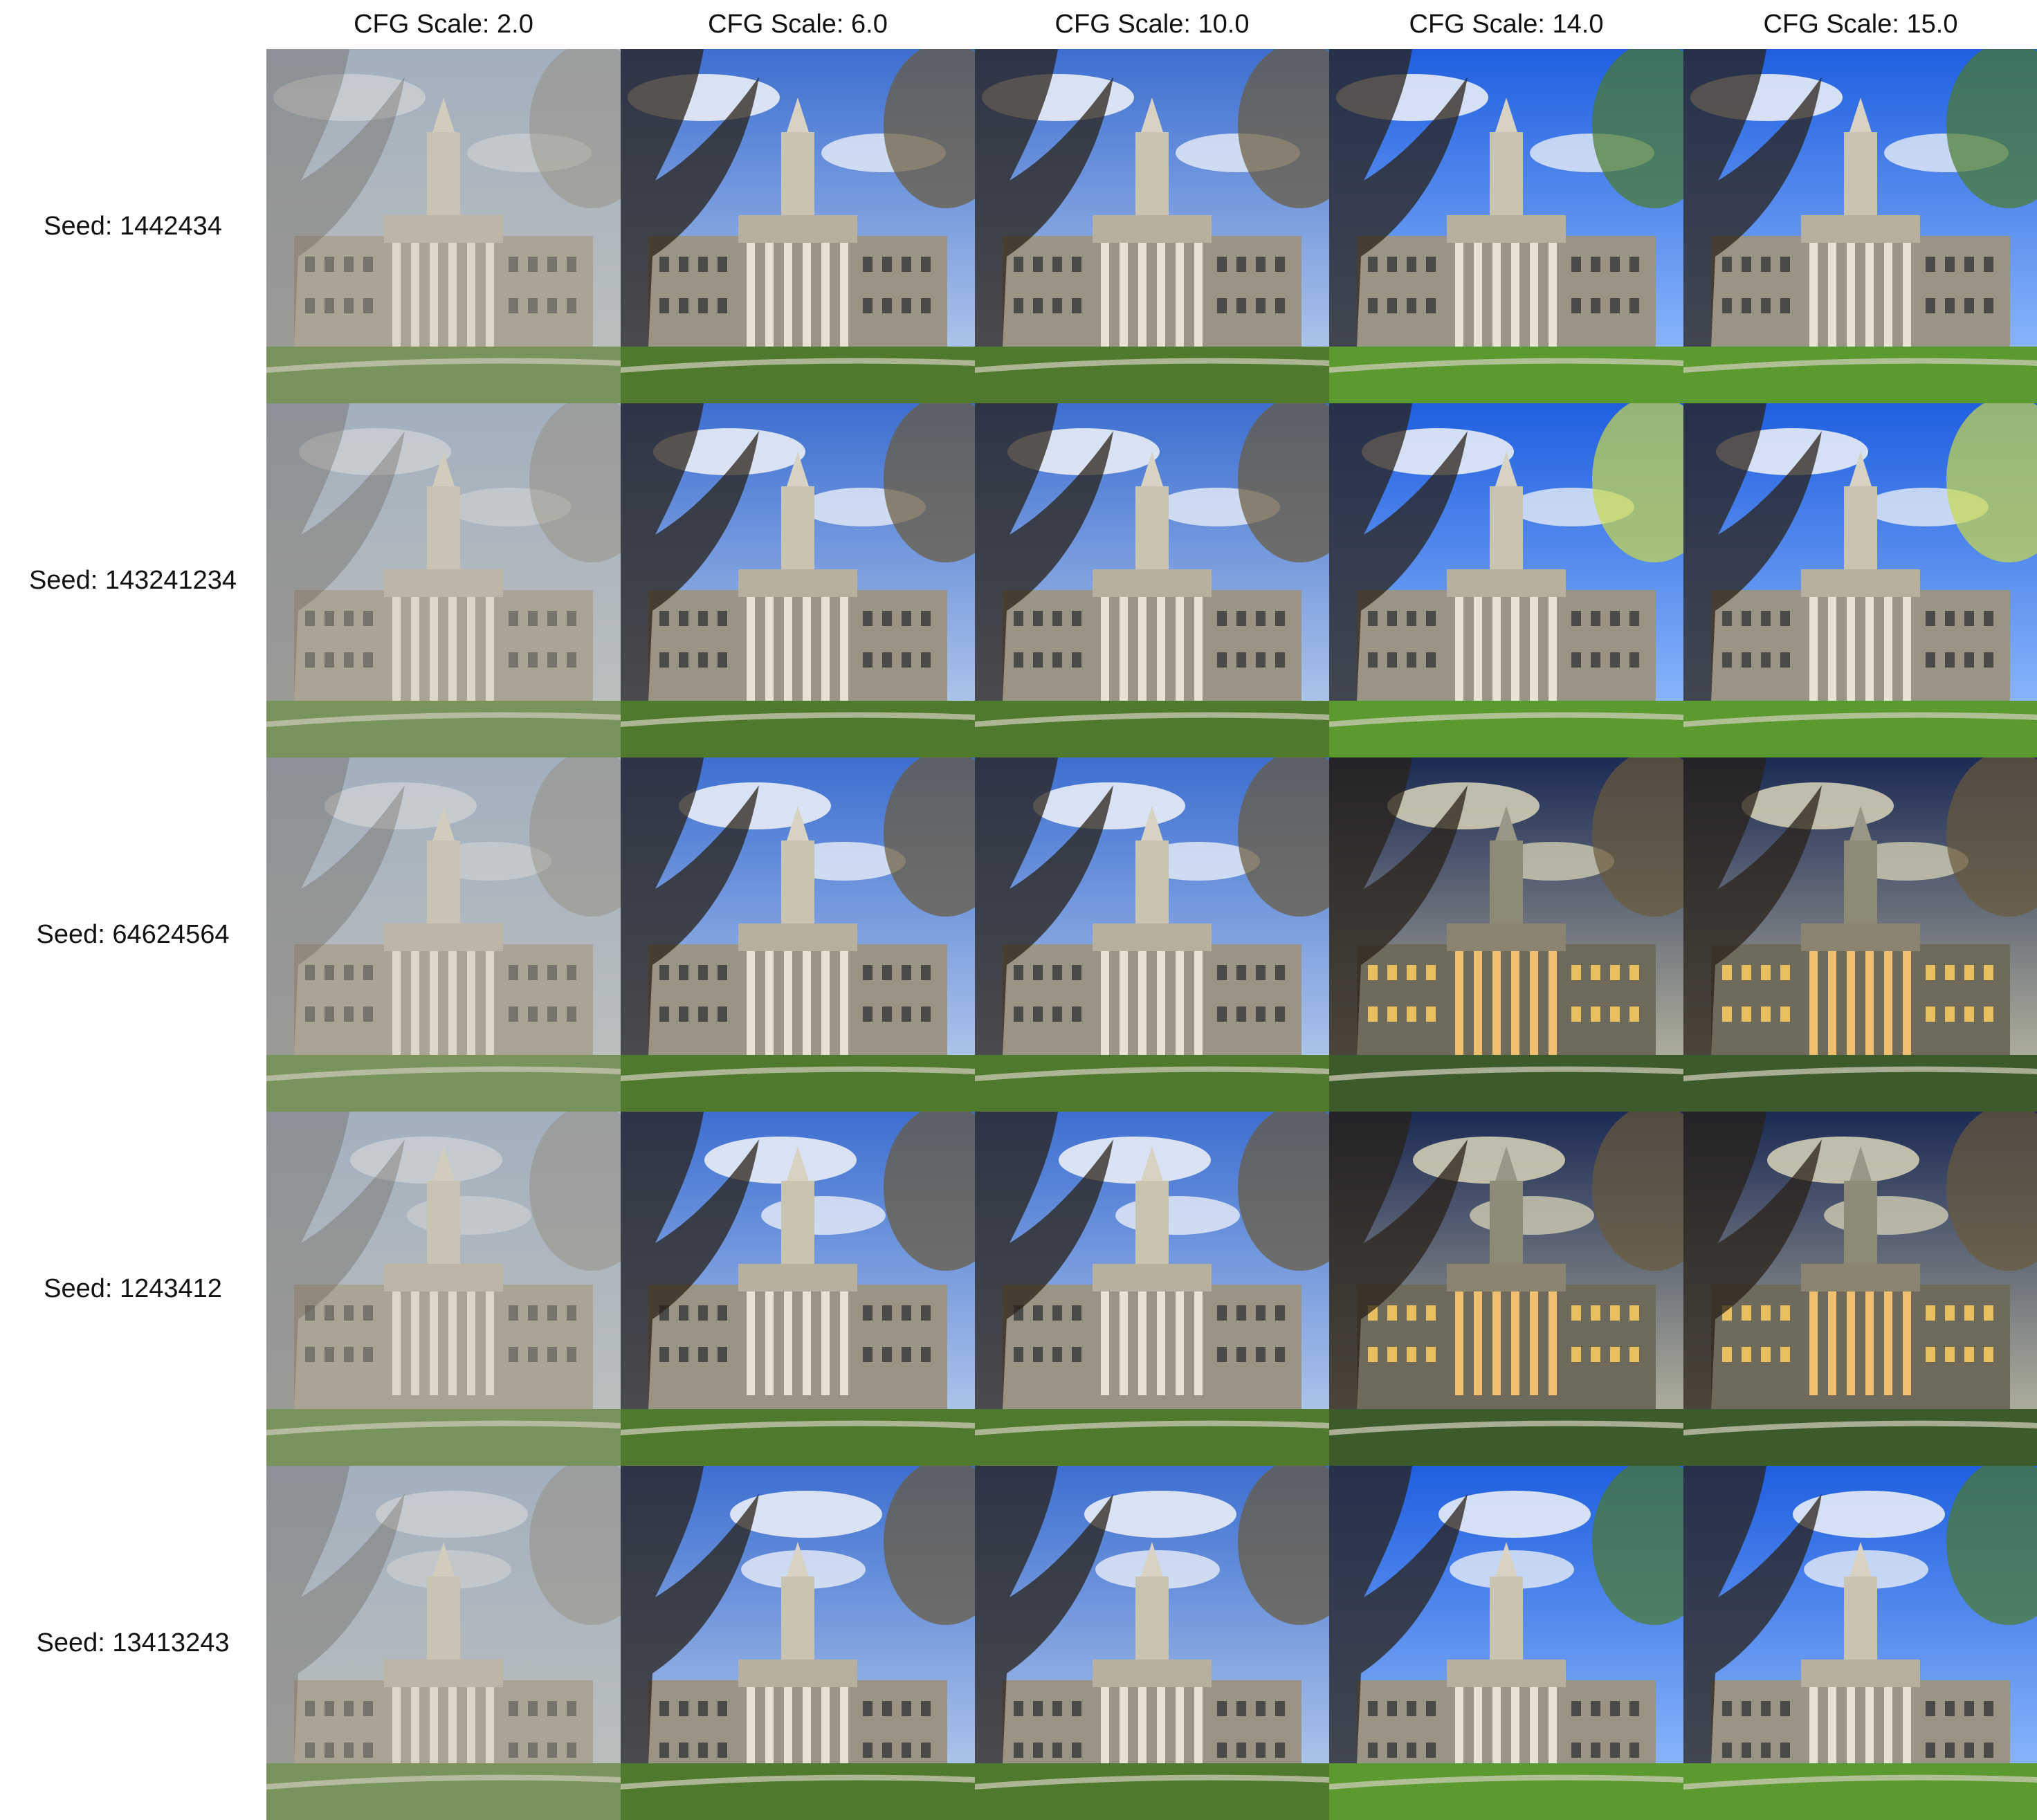 The width and height of the screenshot is (2037, 1820). What do you see at coordinates (443, 24) in the screenshot?
I see `column-label: CFG Scale: 2.0` at bounding box center [443, 24].